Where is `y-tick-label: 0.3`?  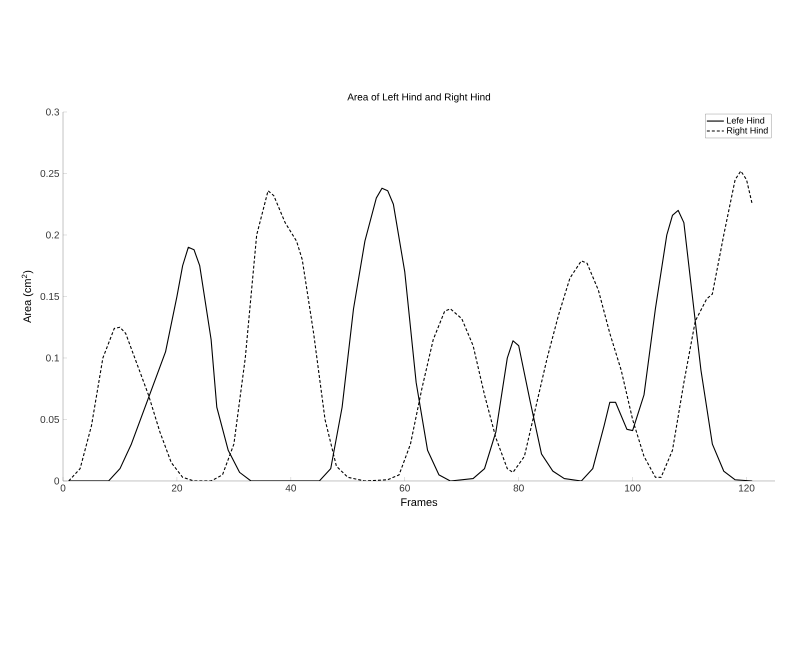
y-tick-label: 0.3 is located at coordinates (53, 112).